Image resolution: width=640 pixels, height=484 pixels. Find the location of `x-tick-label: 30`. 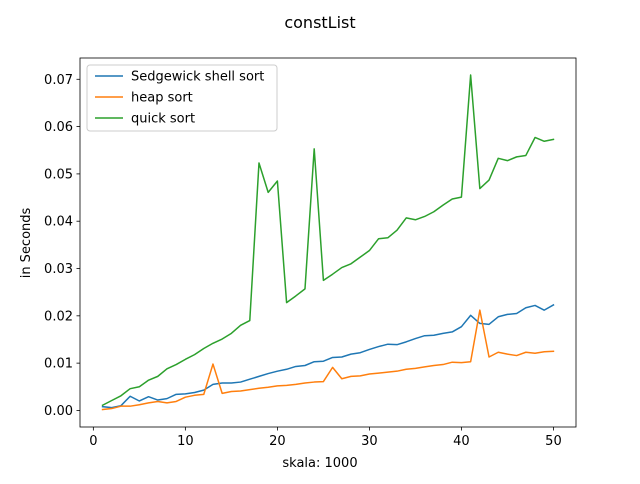

x-tick-label: 30 is located at coordinates (369, 441).